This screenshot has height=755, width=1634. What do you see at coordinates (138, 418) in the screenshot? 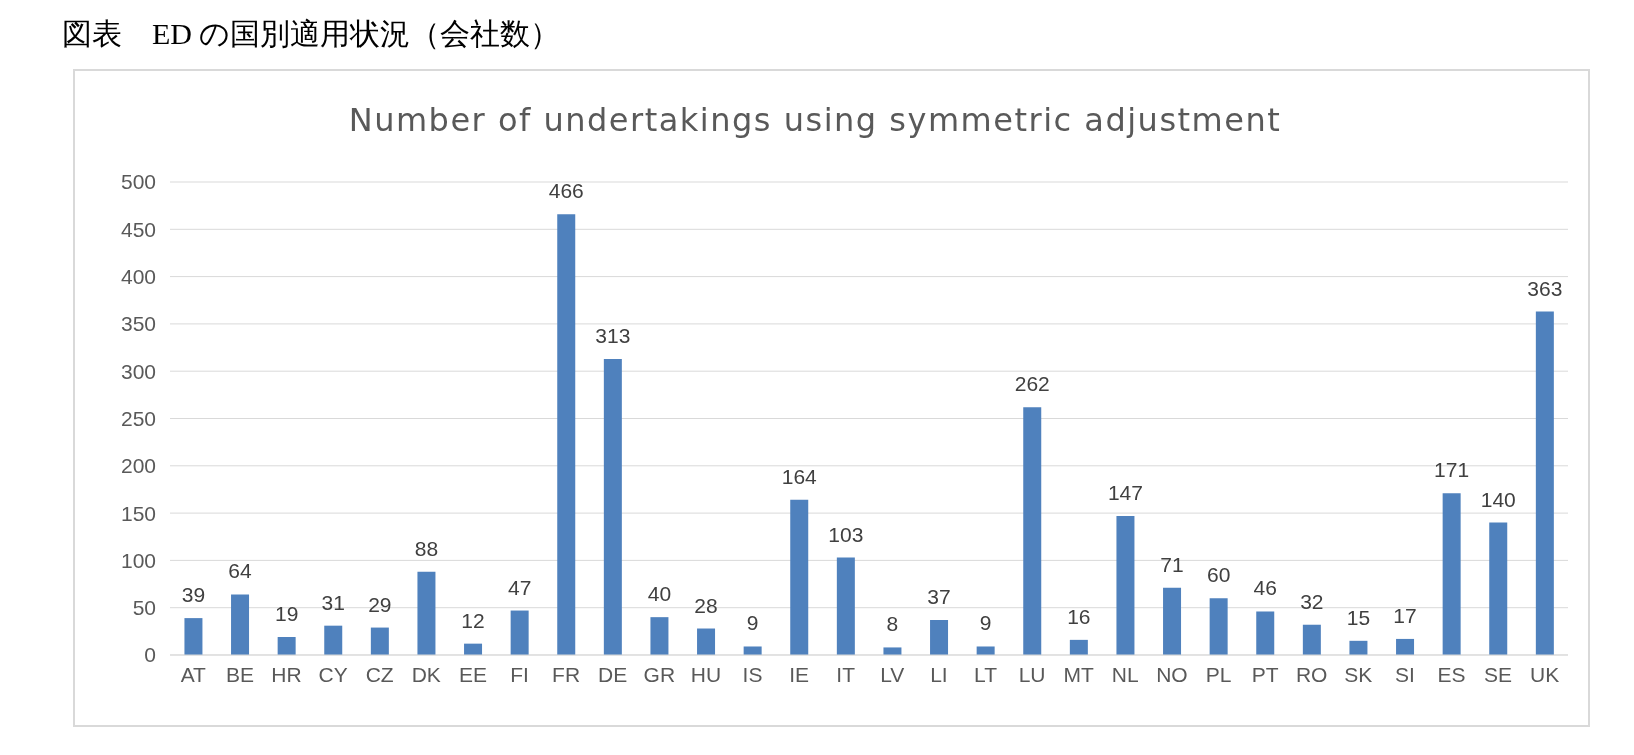
I see `y-tick-label: 250` at bounding box center [138, 418].